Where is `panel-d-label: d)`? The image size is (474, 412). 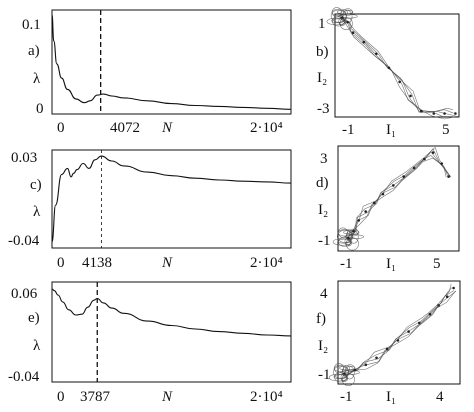 panel-d-label: d) is located at coordinates (322, 183).